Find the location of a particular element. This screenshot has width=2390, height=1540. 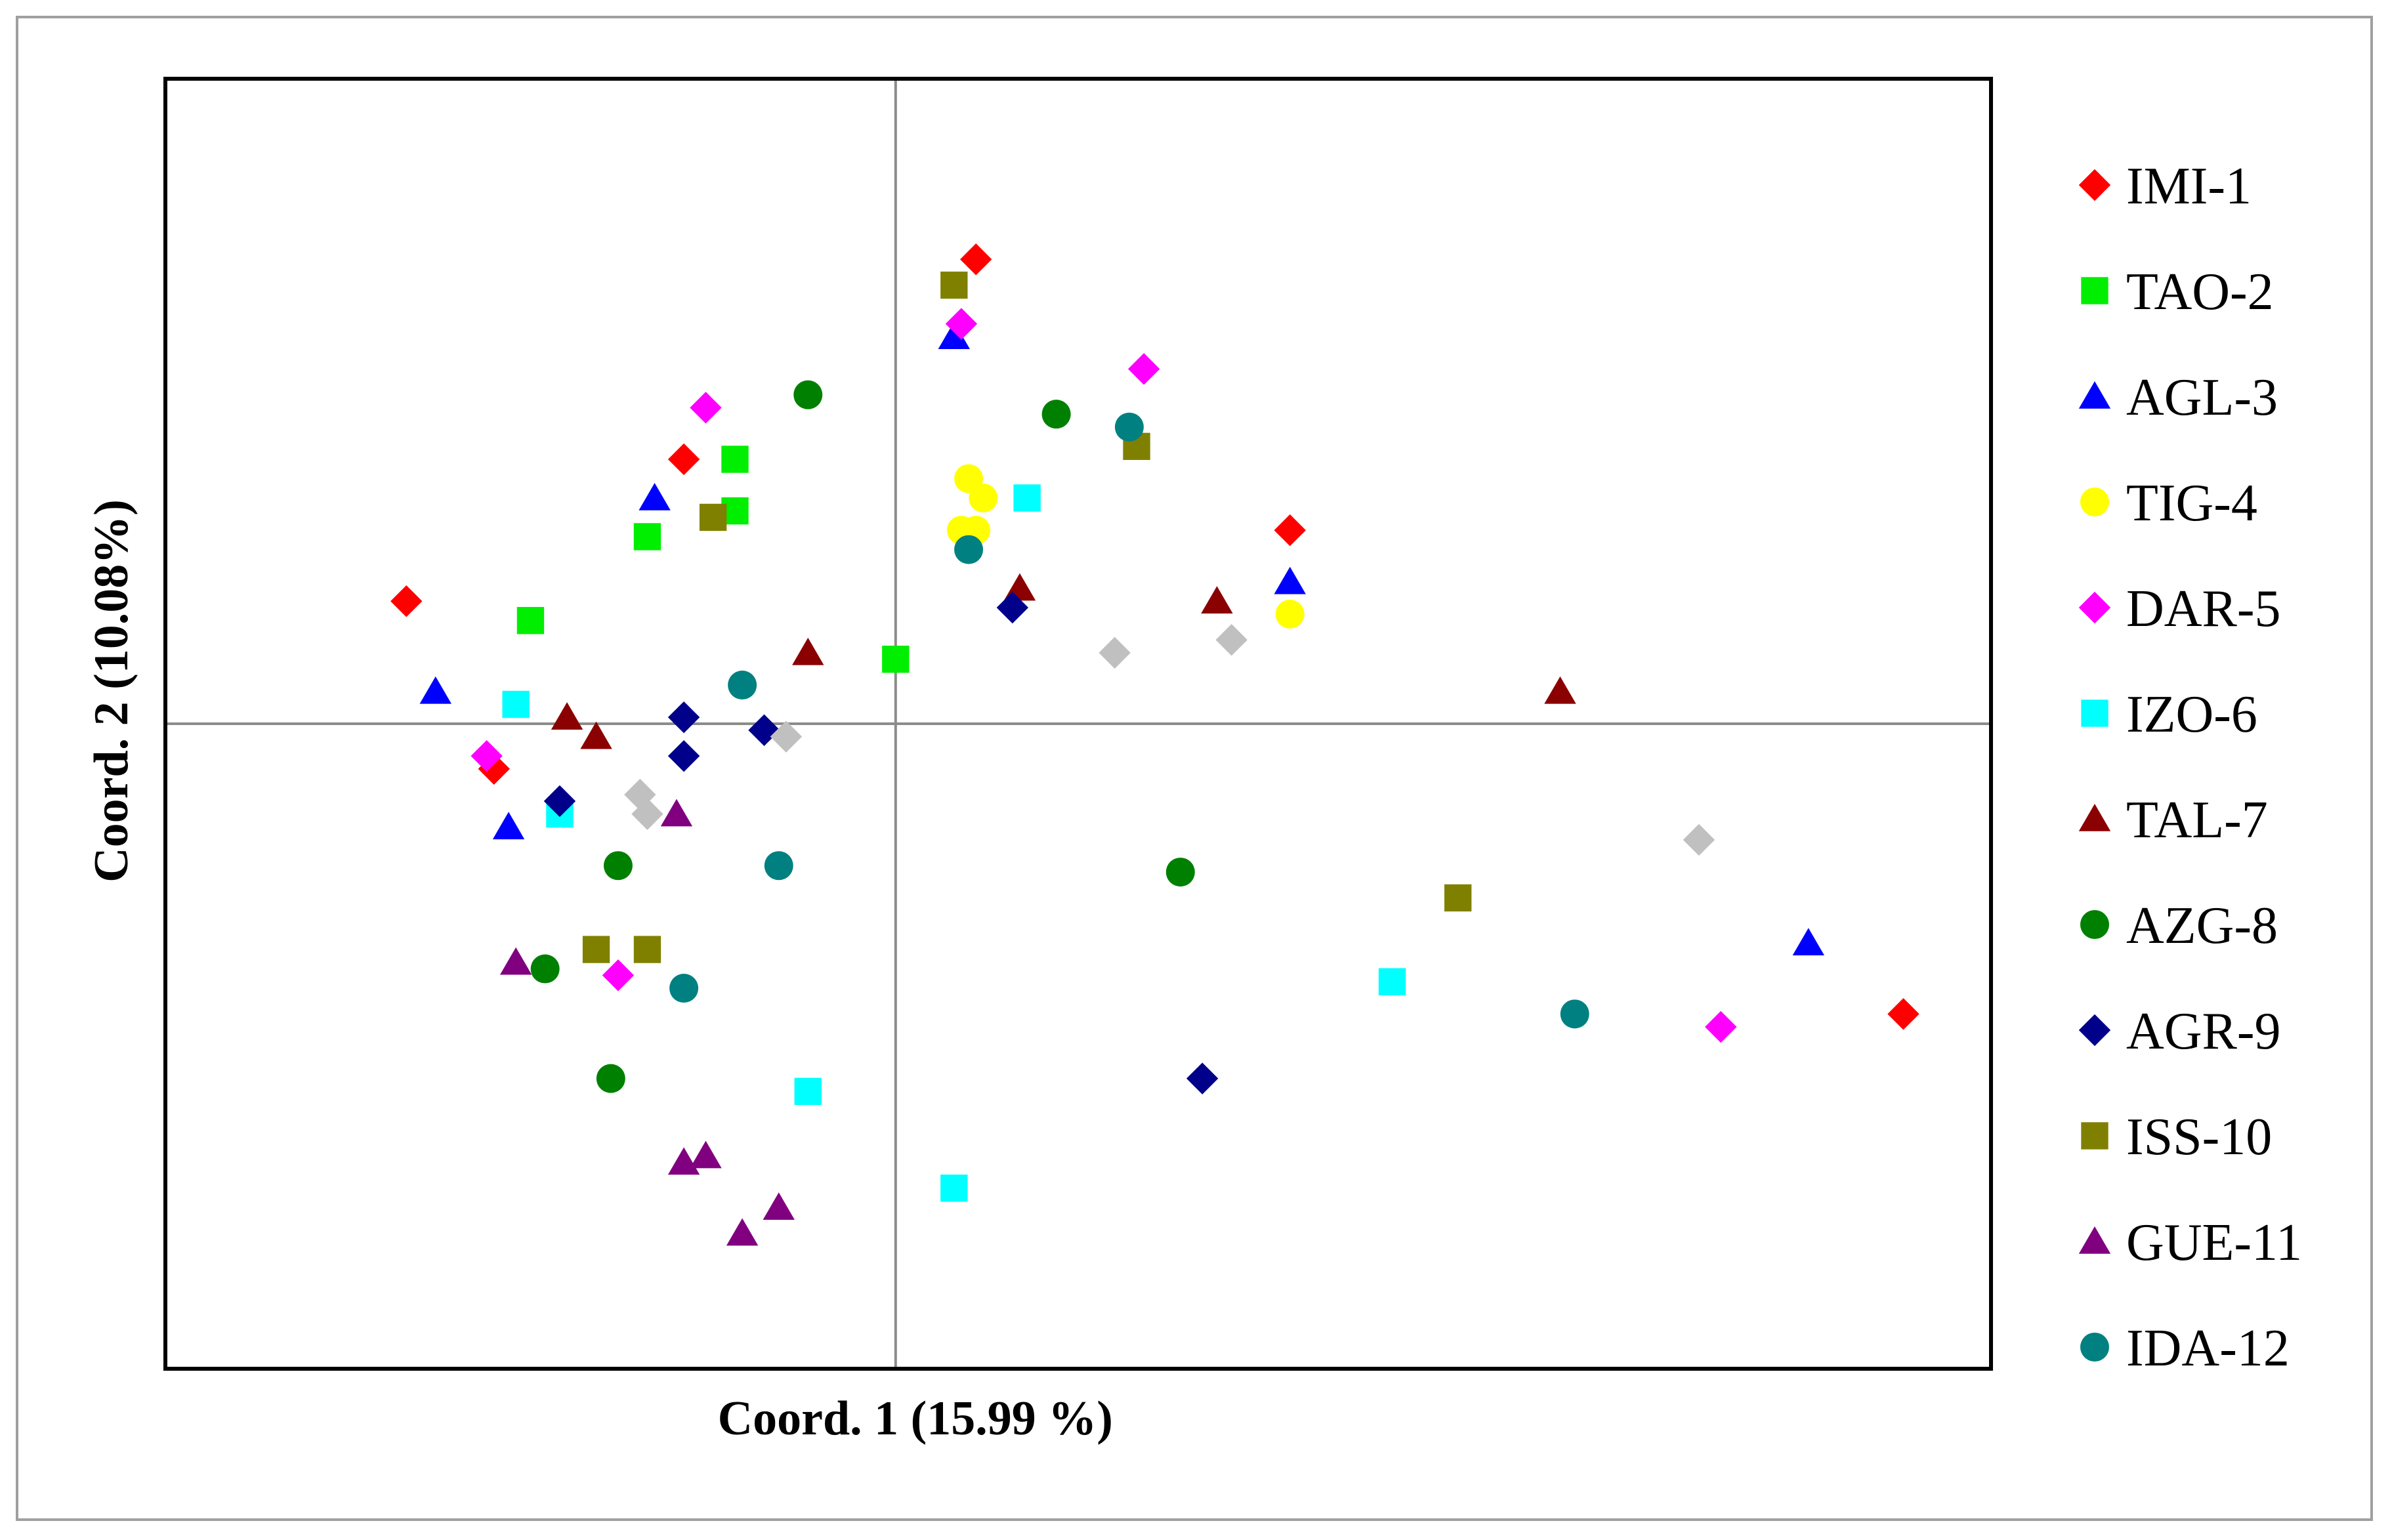

legend-label-gue-11: GUE-11 is located at coordinates (2214, 1243).